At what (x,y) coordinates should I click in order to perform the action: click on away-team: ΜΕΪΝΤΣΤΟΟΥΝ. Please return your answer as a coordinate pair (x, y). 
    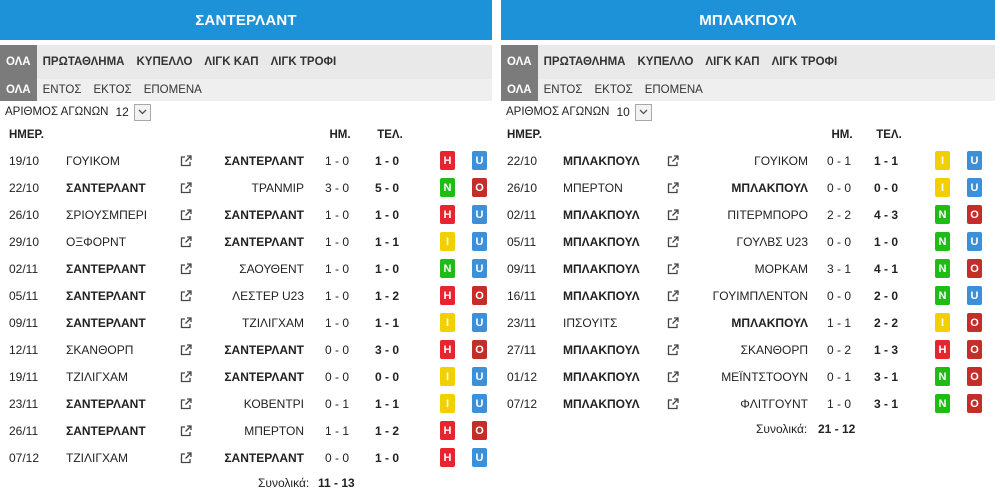
    Looking at the image, I should click on (764, 376).